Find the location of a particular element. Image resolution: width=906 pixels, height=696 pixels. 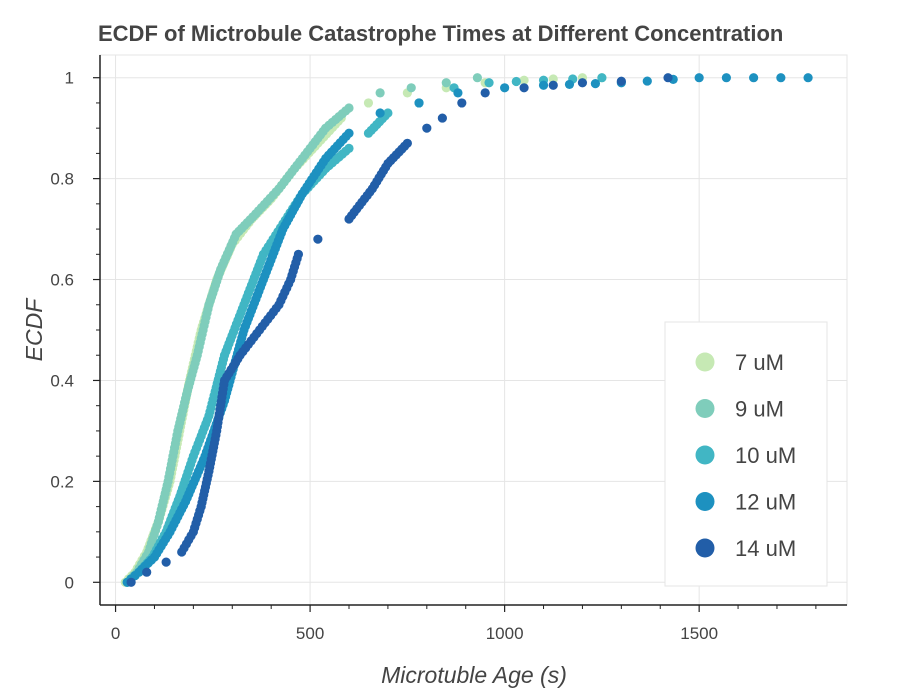

y-axis-label: ECDF is located at coordinates (34, 329).